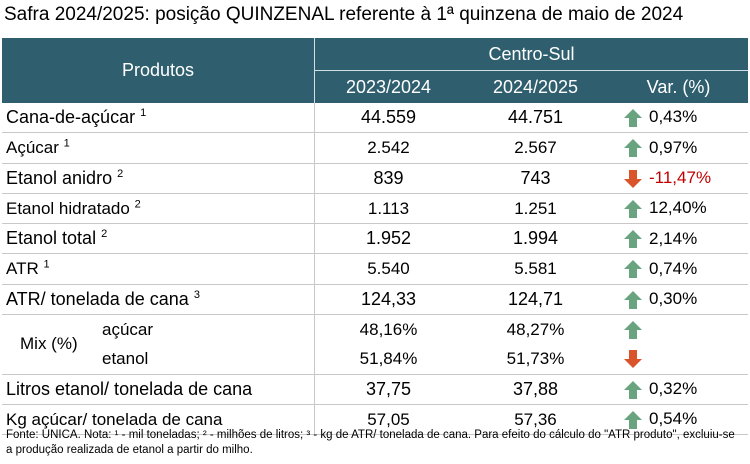 Image resolution: width=750 pixels, height=464 pixels. I want to click on header-produtos: Produtos, so click(158, 70).